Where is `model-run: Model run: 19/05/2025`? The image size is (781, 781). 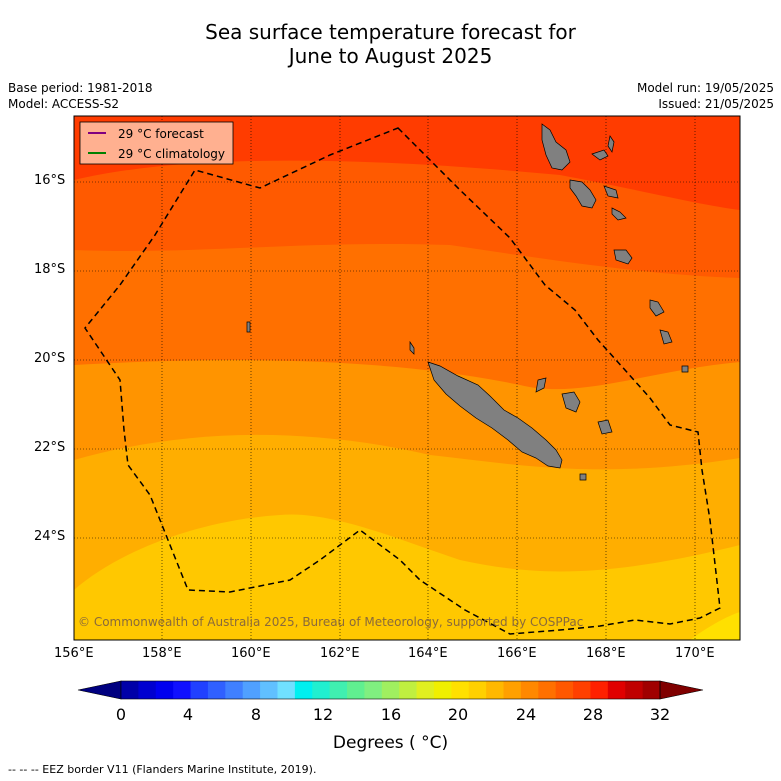
model-run: Model run: 19/05/2025 is located at coordinates (705, 88).